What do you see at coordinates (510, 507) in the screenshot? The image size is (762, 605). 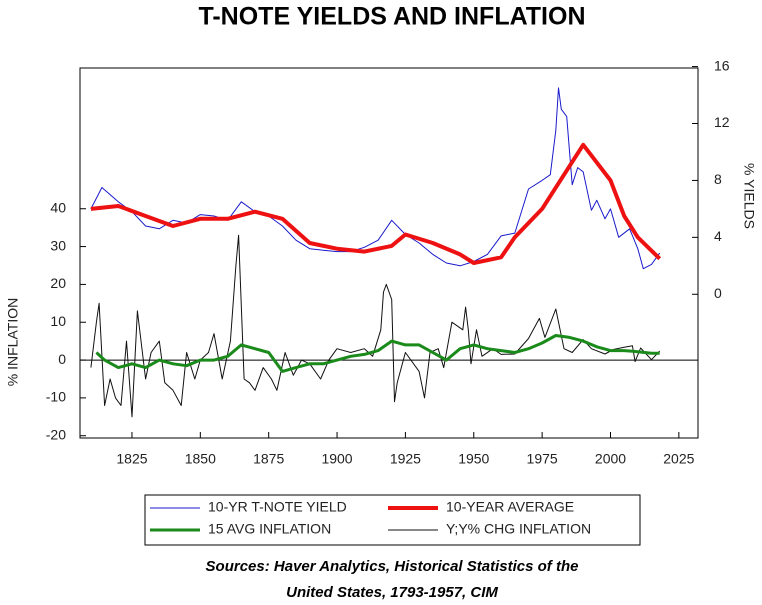 I see `legend-label: 10-YEAR AVERAGE` at bounding box center [510, 507].